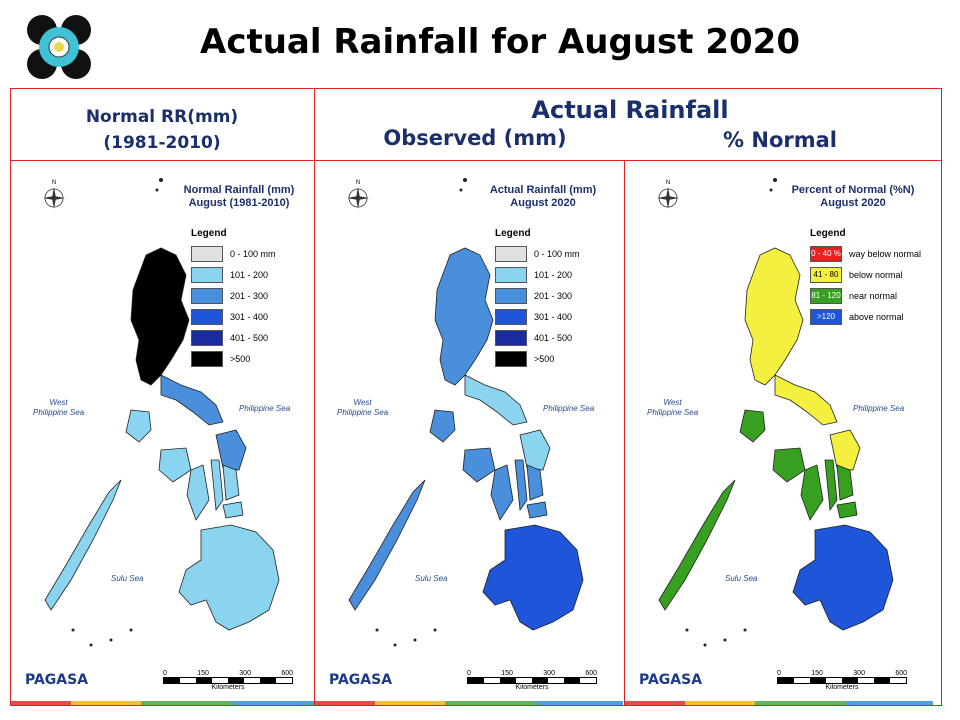 This screenshot has width=960, height=720. I want to click on legend-swatch: 81 - 120, so click(826, 295).